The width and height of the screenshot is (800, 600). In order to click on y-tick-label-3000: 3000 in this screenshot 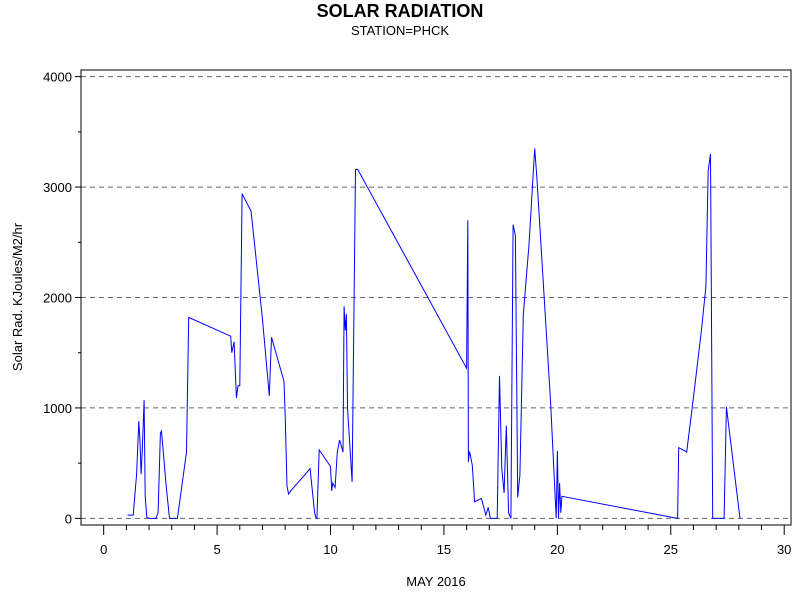, I will do `click(57, 187)`.